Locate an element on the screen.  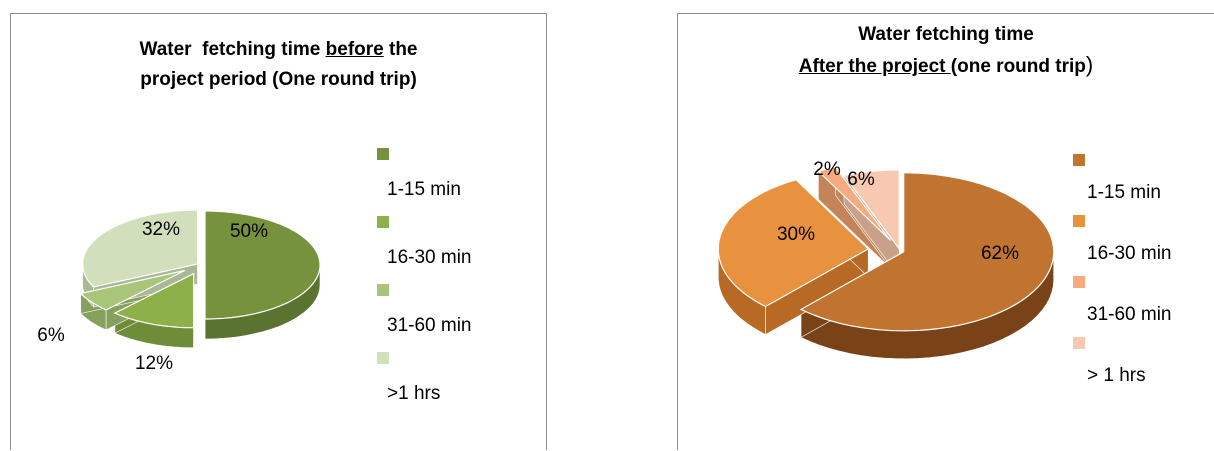
title-part: project period (One round trip) is located at coordinates (278, 79).